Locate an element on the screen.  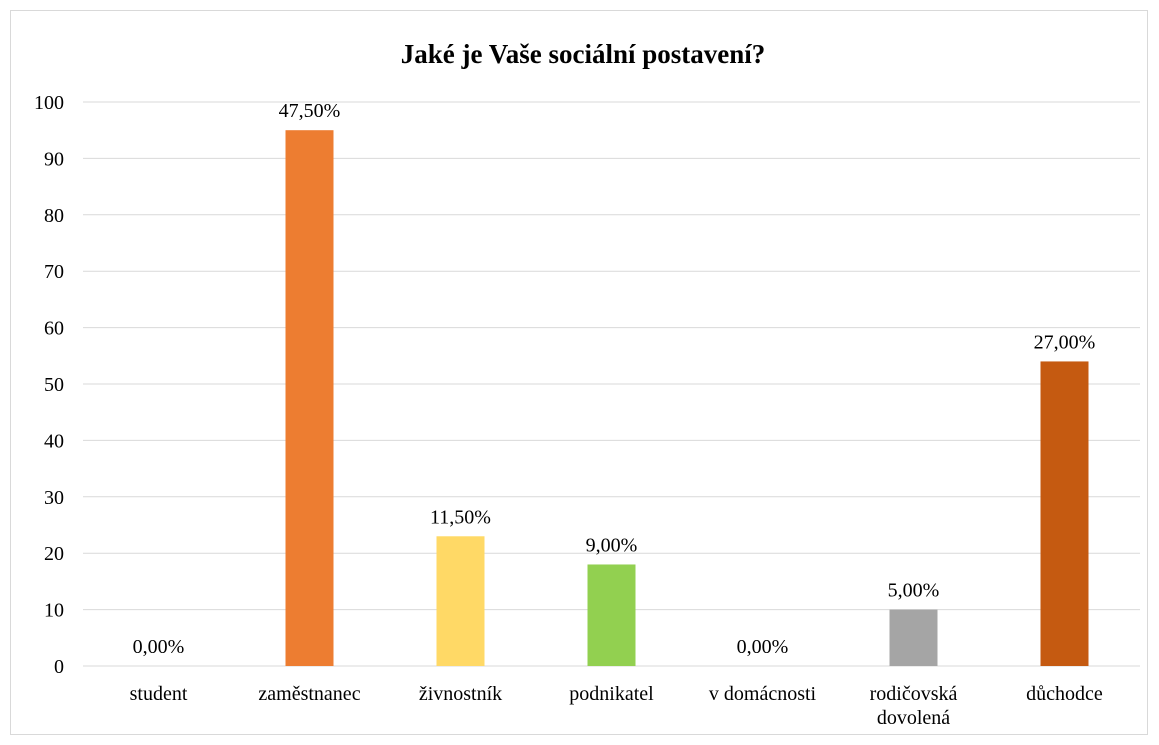
data-label: 27,00% is located at coordinates (1065, 342).